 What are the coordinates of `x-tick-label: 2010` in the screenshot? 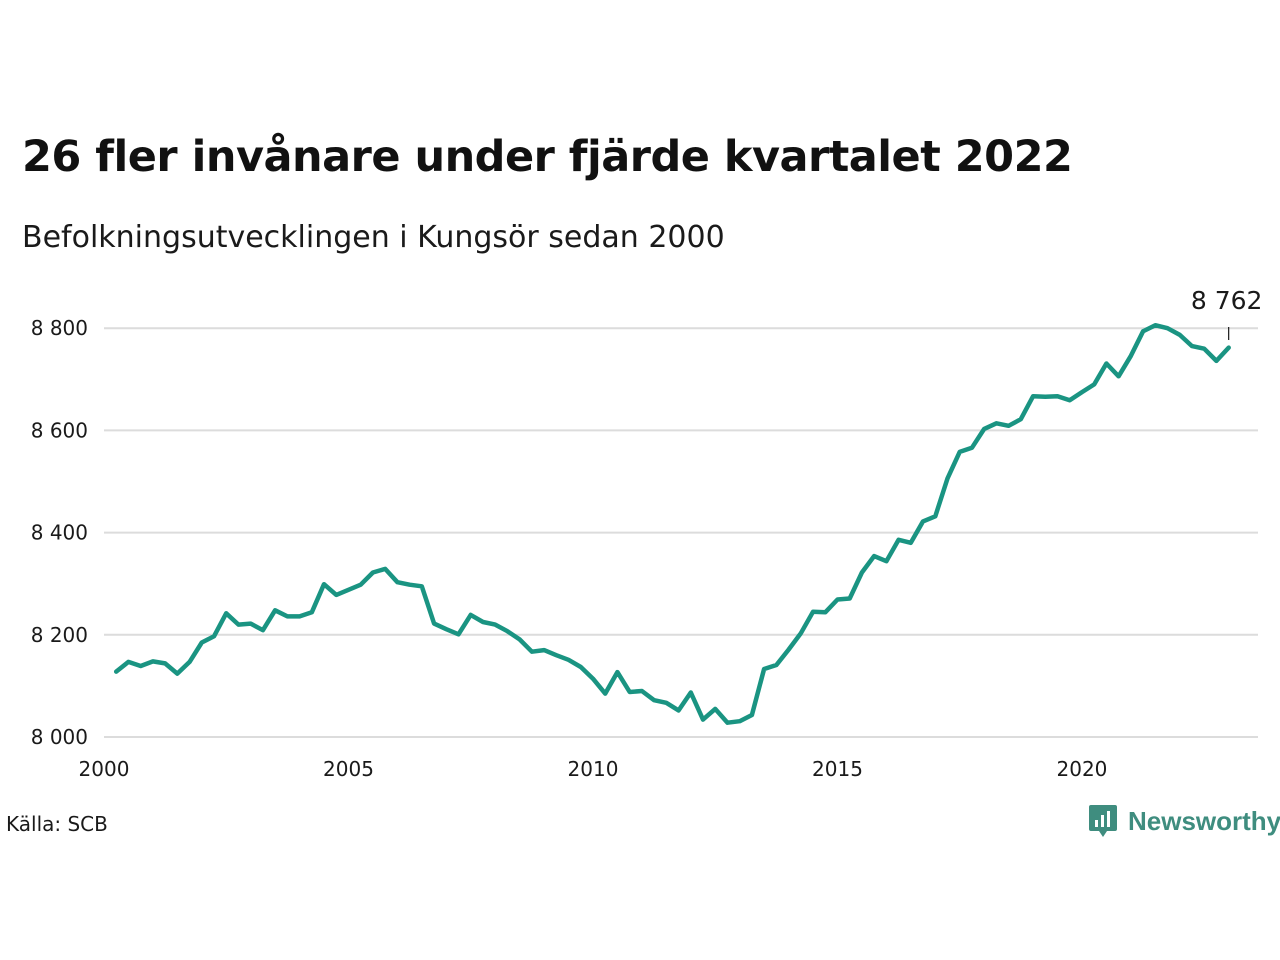 It's located at (593, 769).